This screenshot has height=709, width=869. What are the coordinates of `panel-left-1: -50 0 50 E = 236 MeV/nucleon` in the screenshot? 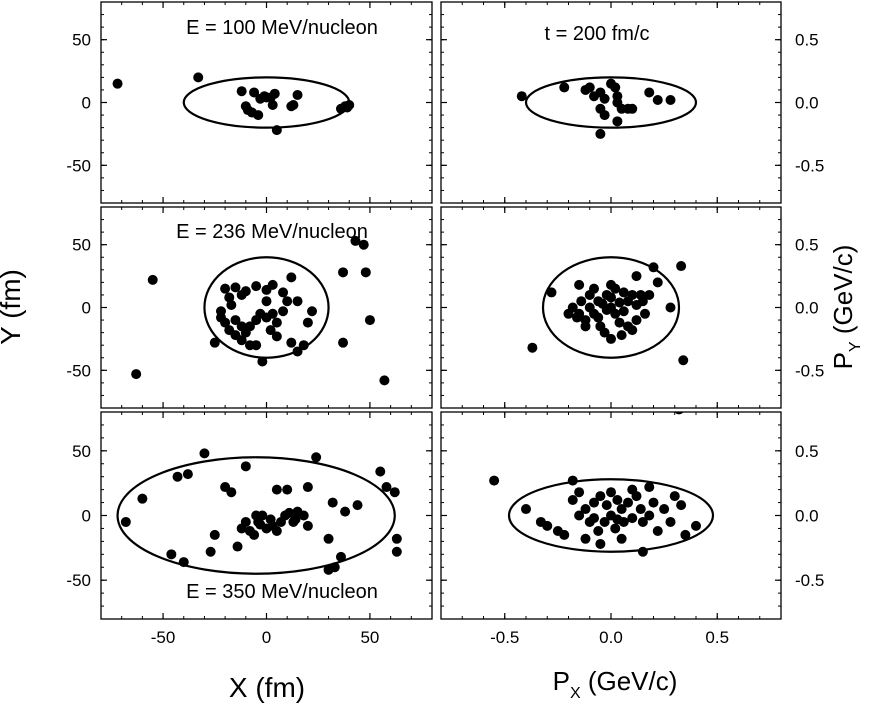 It's located at (249, 307).